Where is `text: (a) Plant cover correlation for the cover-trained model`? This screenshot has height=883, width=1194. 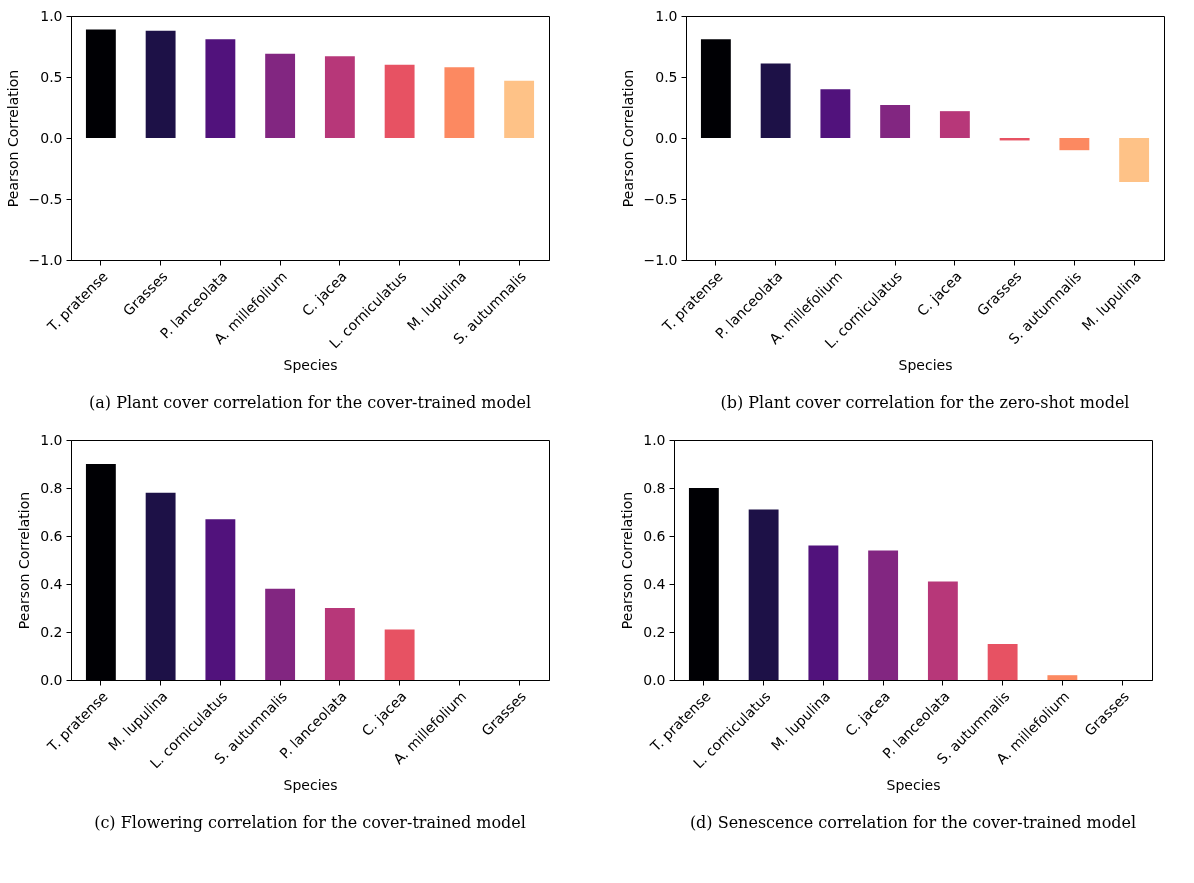 text: (a) Plant cover correlation for the cover-trained model is located at coordinates (310, 402).